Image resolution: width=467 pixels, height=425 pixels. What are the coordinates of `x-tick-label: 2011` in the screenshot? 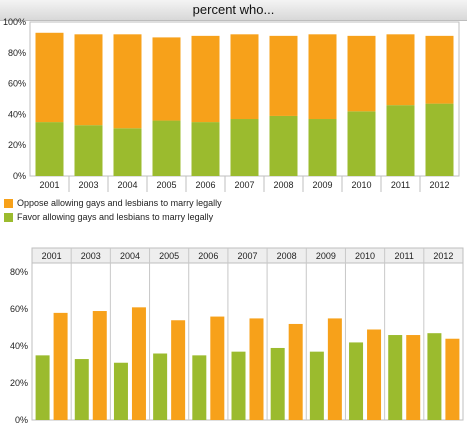 It's located at (400, 185).